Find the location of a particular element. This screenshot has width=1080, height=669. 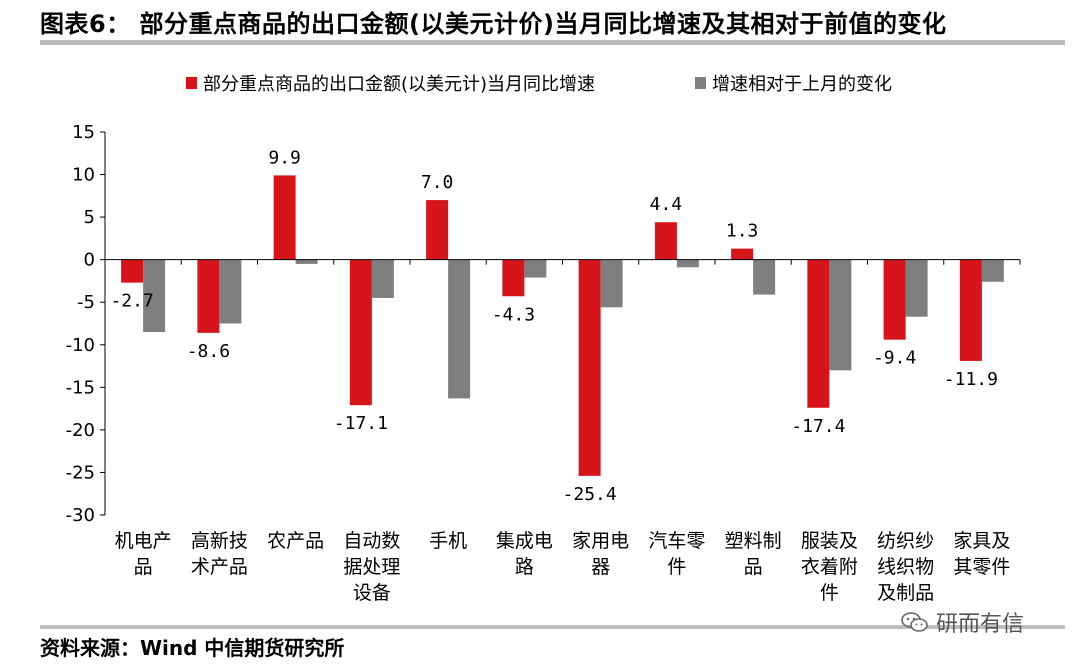

legend-swatch-yoy is located at coordinates (191, 83).